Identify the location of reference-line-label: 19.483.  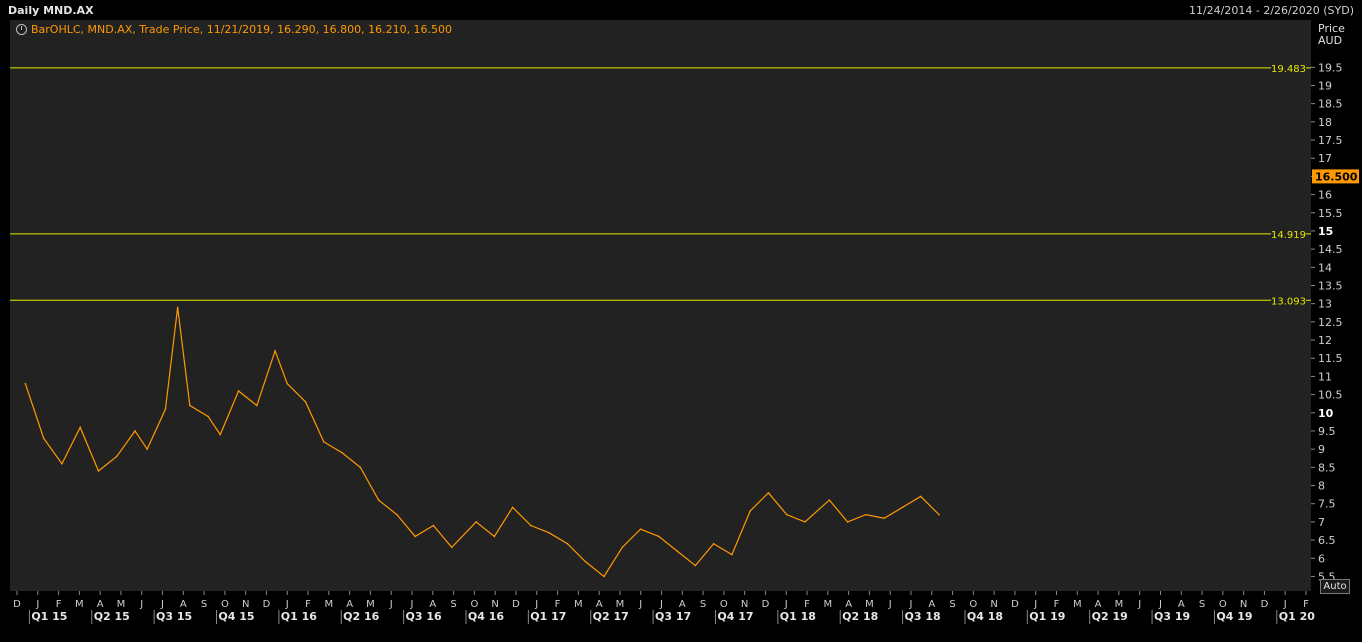
(1288, 69).